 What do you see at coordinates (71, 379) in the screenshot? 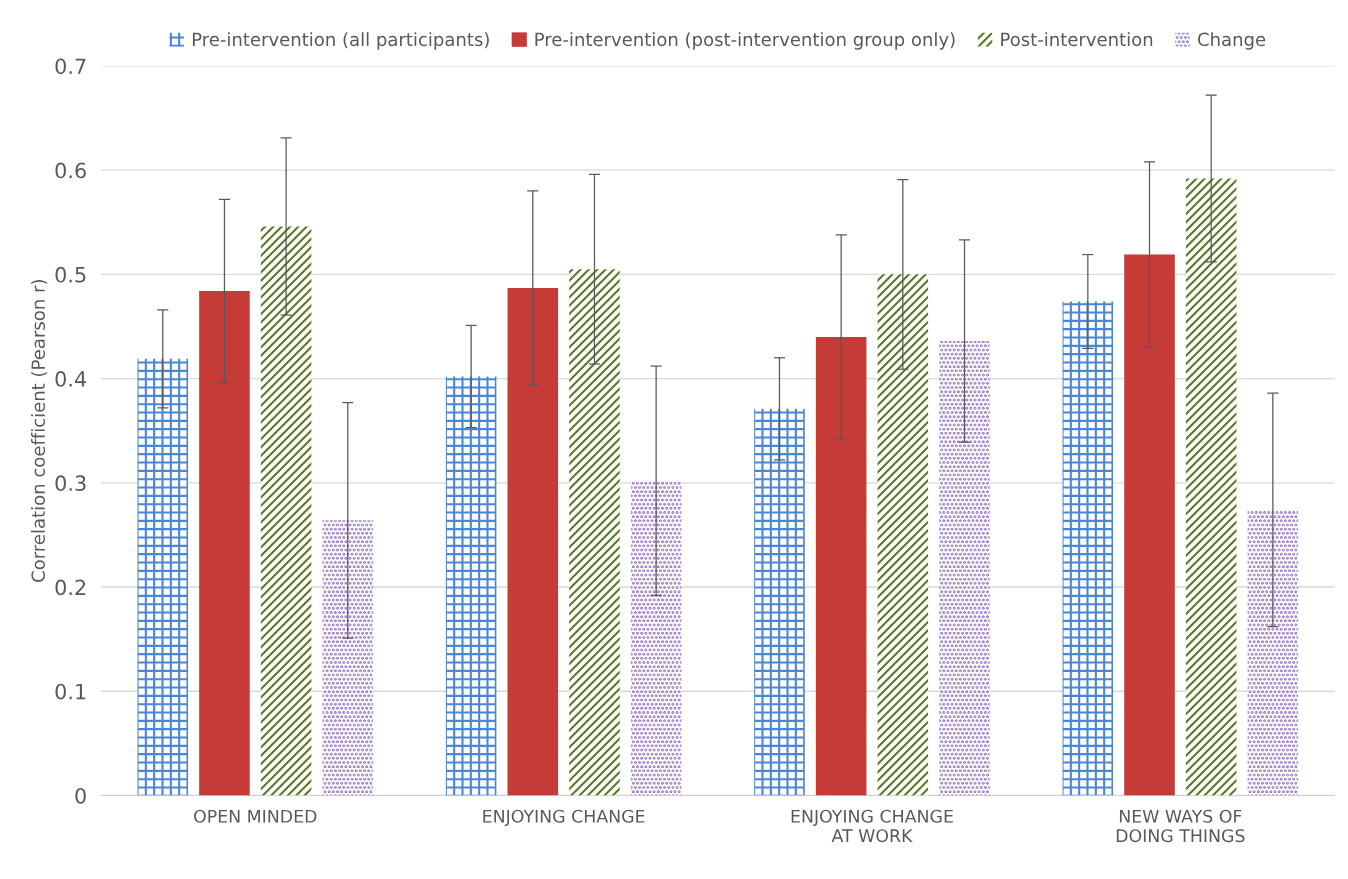
I see `y-tick-label: 0.4` at bounding box center [71, 379].